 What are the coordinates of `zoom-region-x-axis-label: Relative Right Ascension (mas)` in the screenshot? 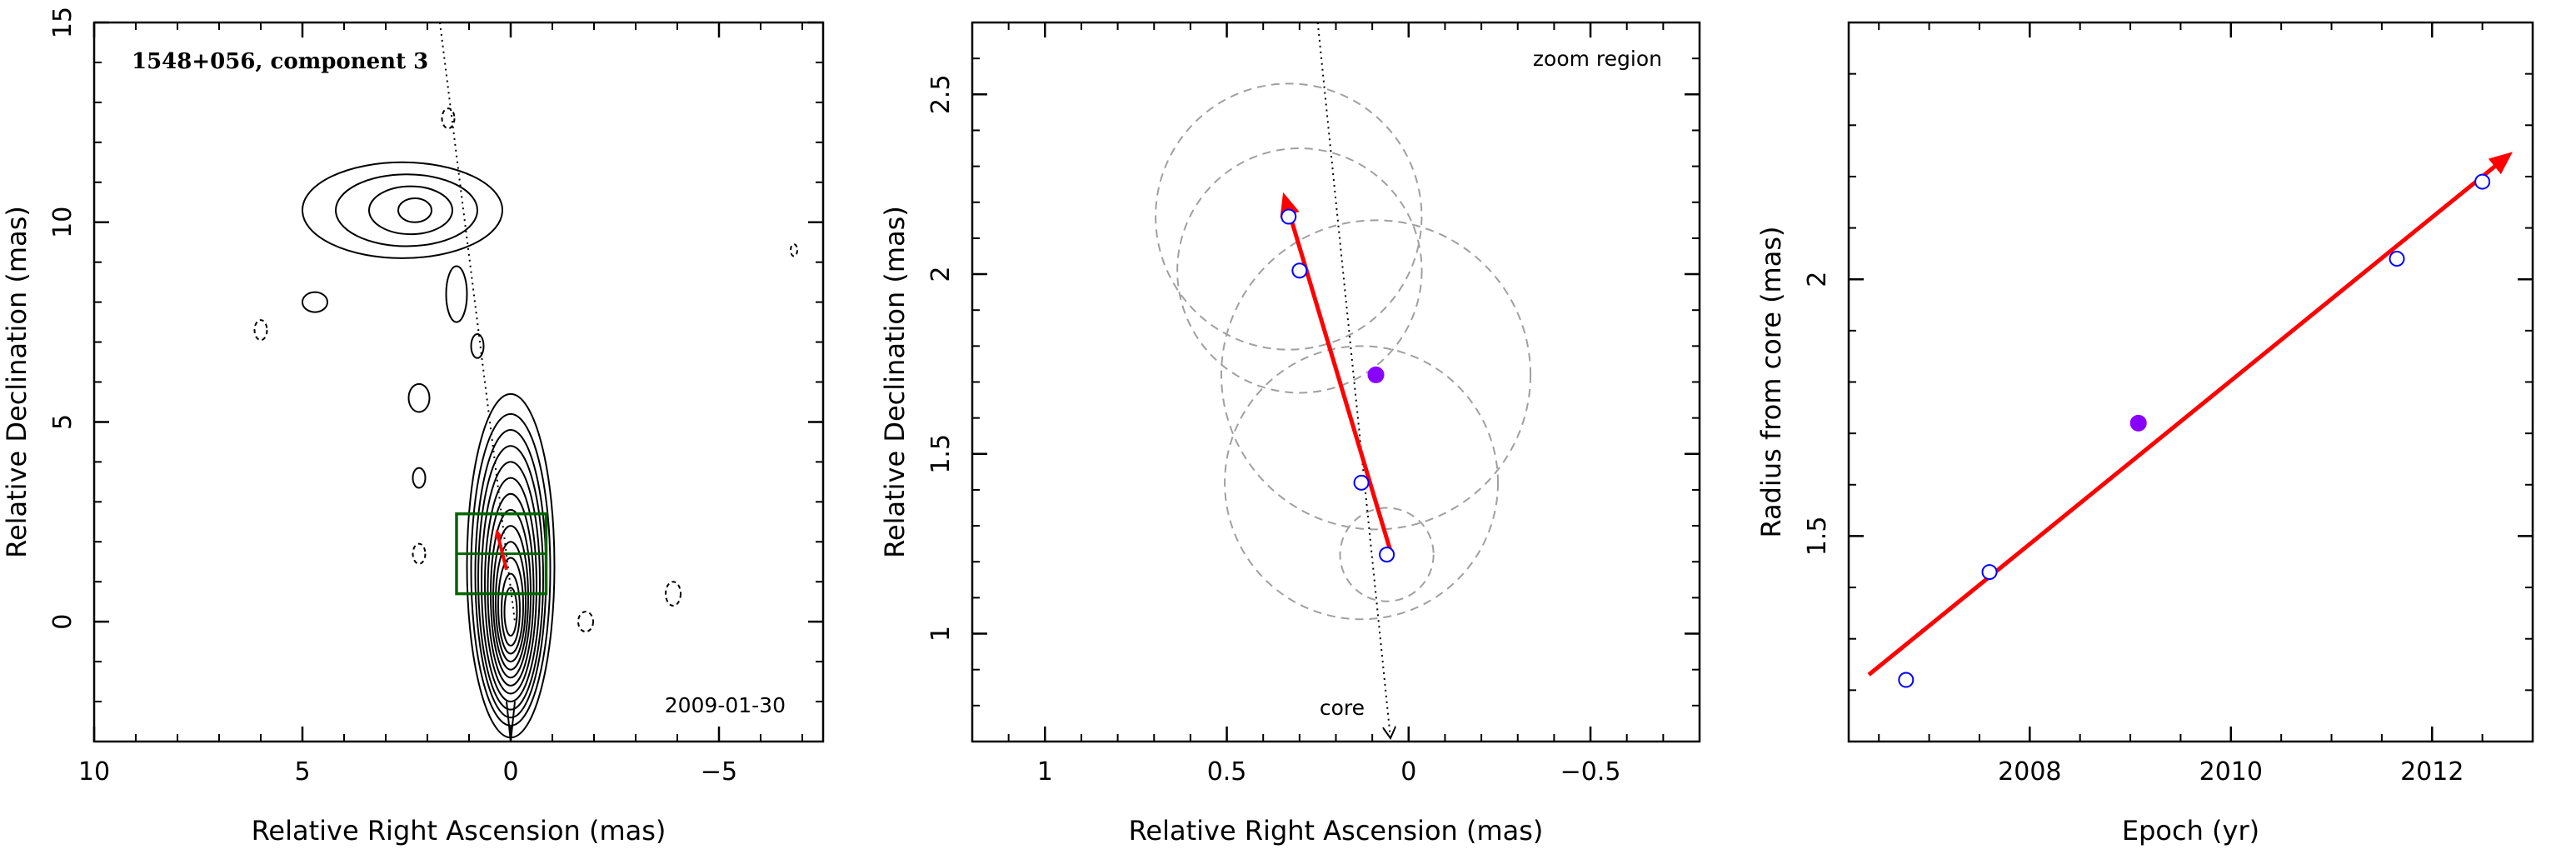 It's located at (1336, 831).